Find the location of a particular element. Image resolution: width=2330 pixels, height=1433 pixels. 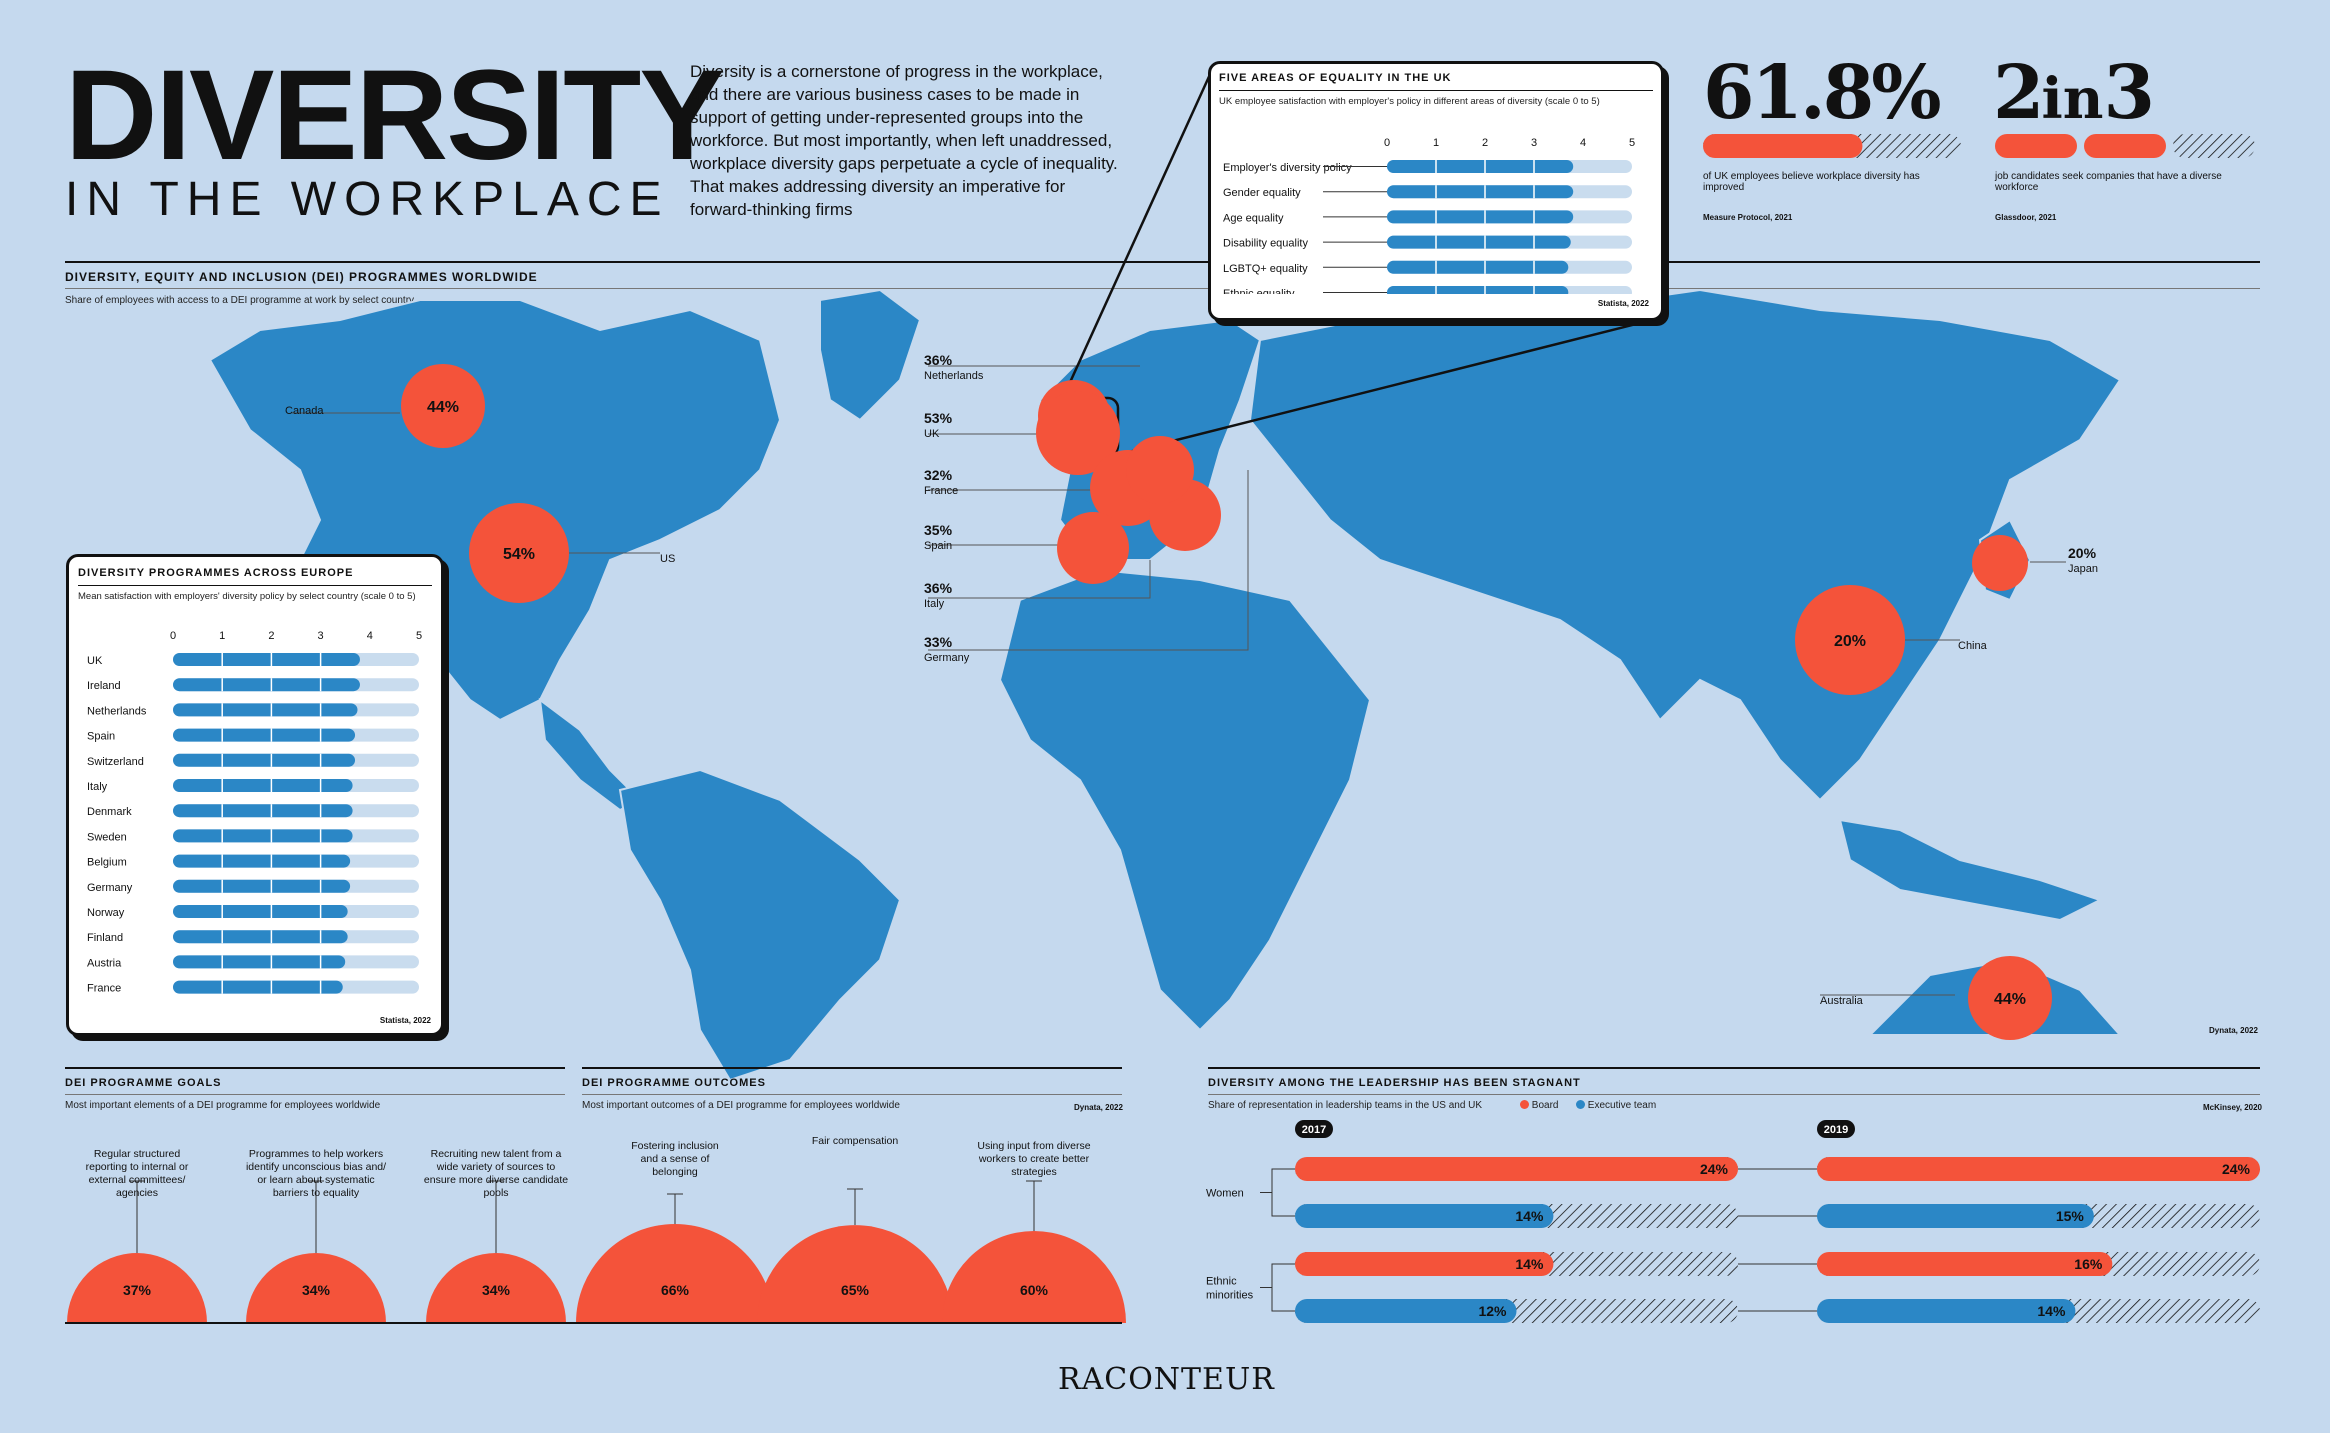

legend-executive: Executive team is located at coordinates (1616, 1105).